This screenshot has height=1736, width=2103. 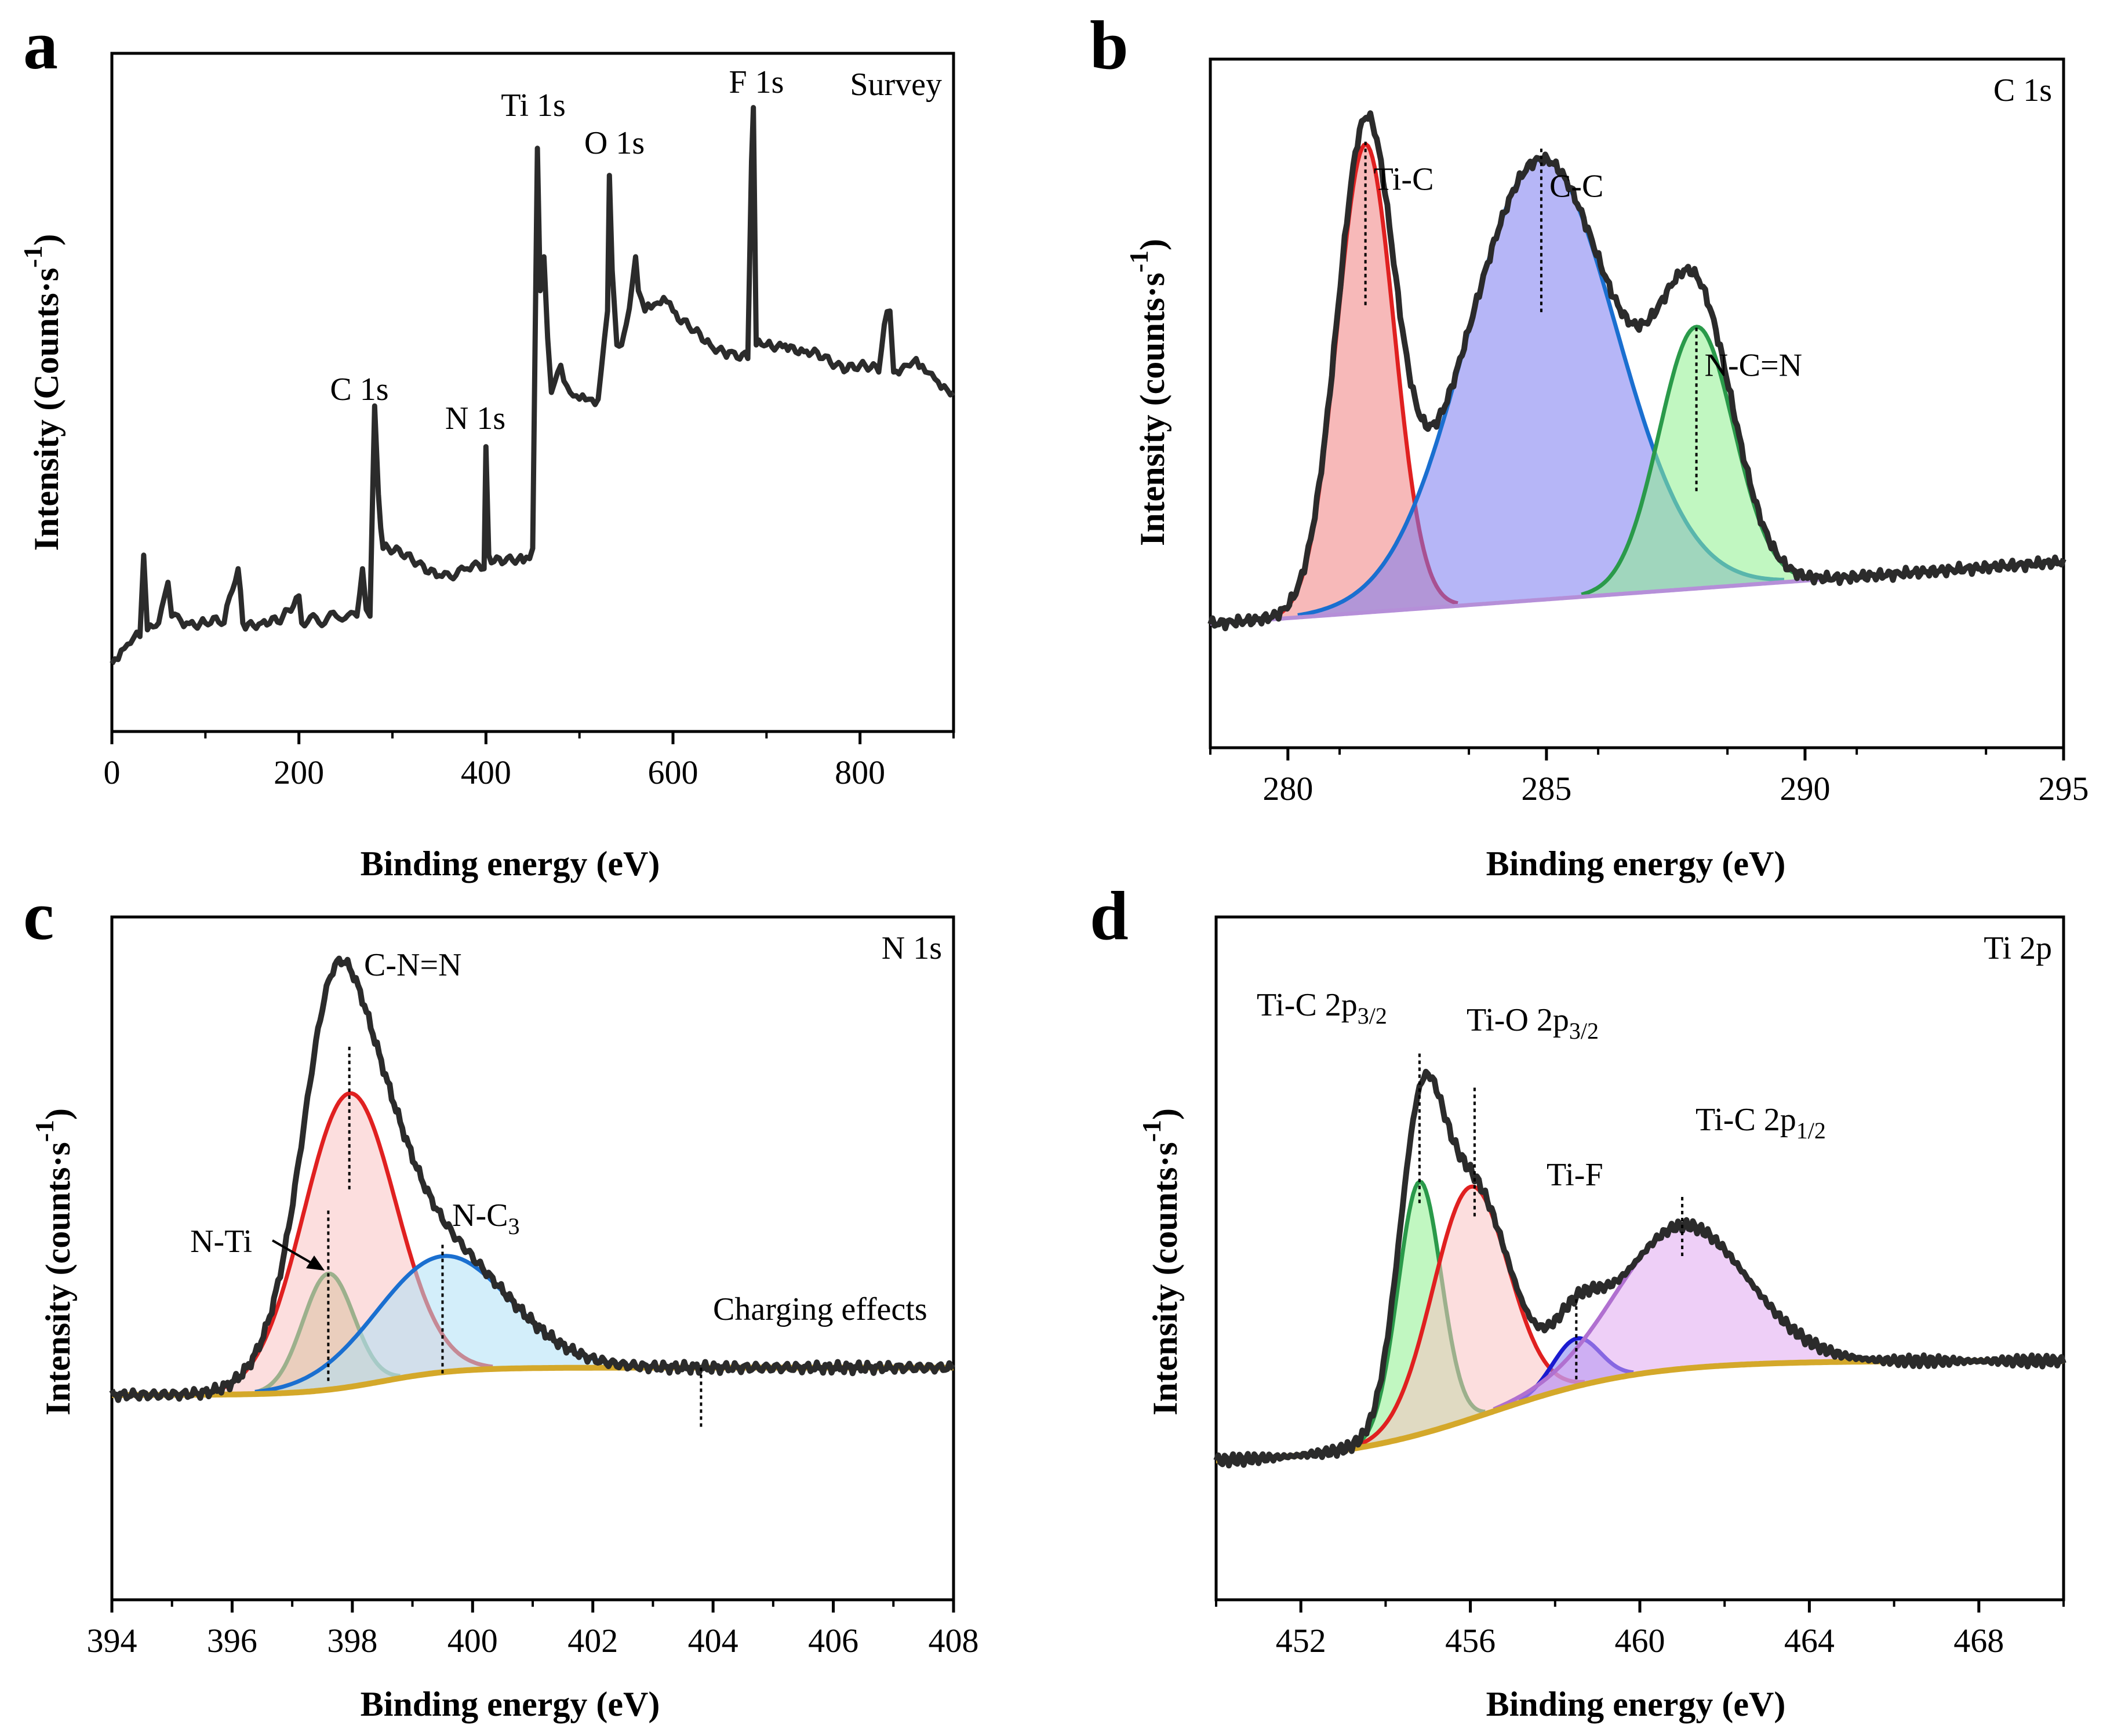 I want to click on marker-label: Ti-C 2p3/2, so click(x=1322, y=1008).